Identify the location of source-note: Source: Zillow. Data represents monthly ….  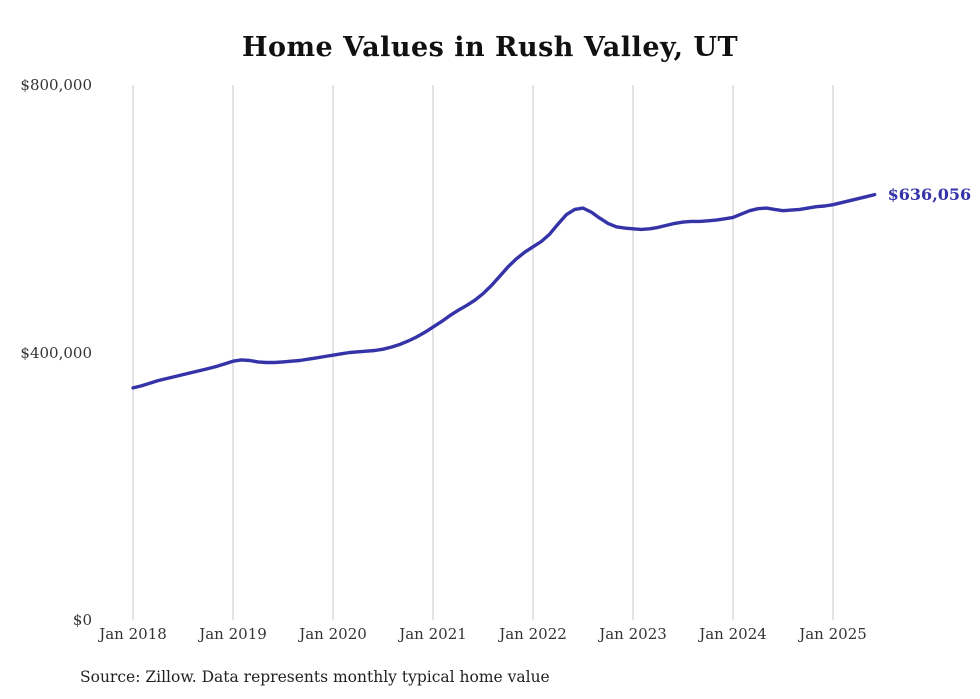
(315, 677).